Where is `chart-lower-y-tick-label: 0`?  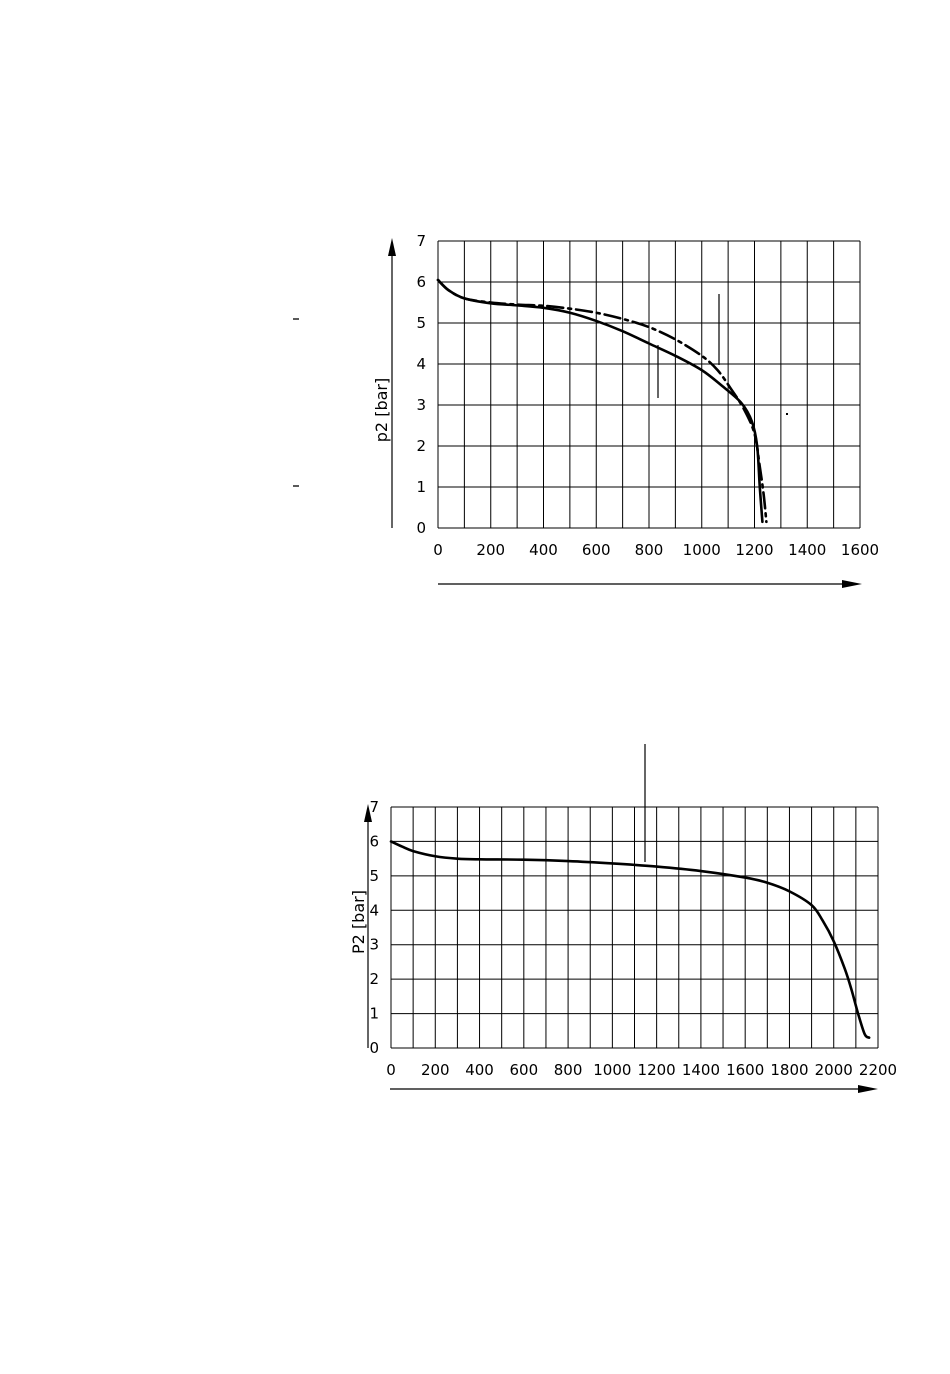
chart-lower-y-tick-label: 0 is located at coordinates (374, 1048).